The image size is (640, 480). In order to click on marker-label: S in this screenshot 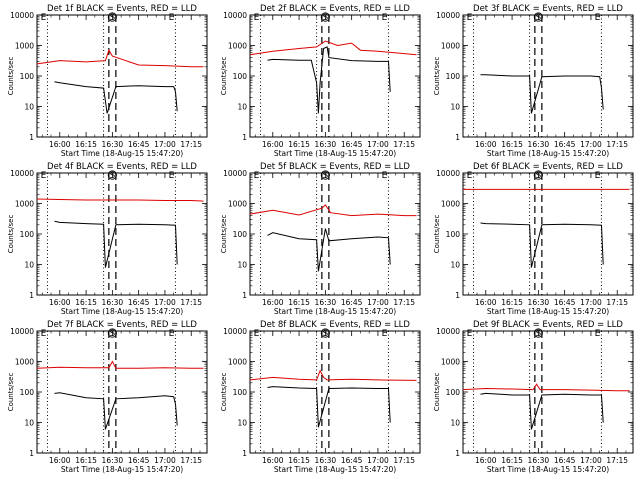, I will do `click(113, 18)`.